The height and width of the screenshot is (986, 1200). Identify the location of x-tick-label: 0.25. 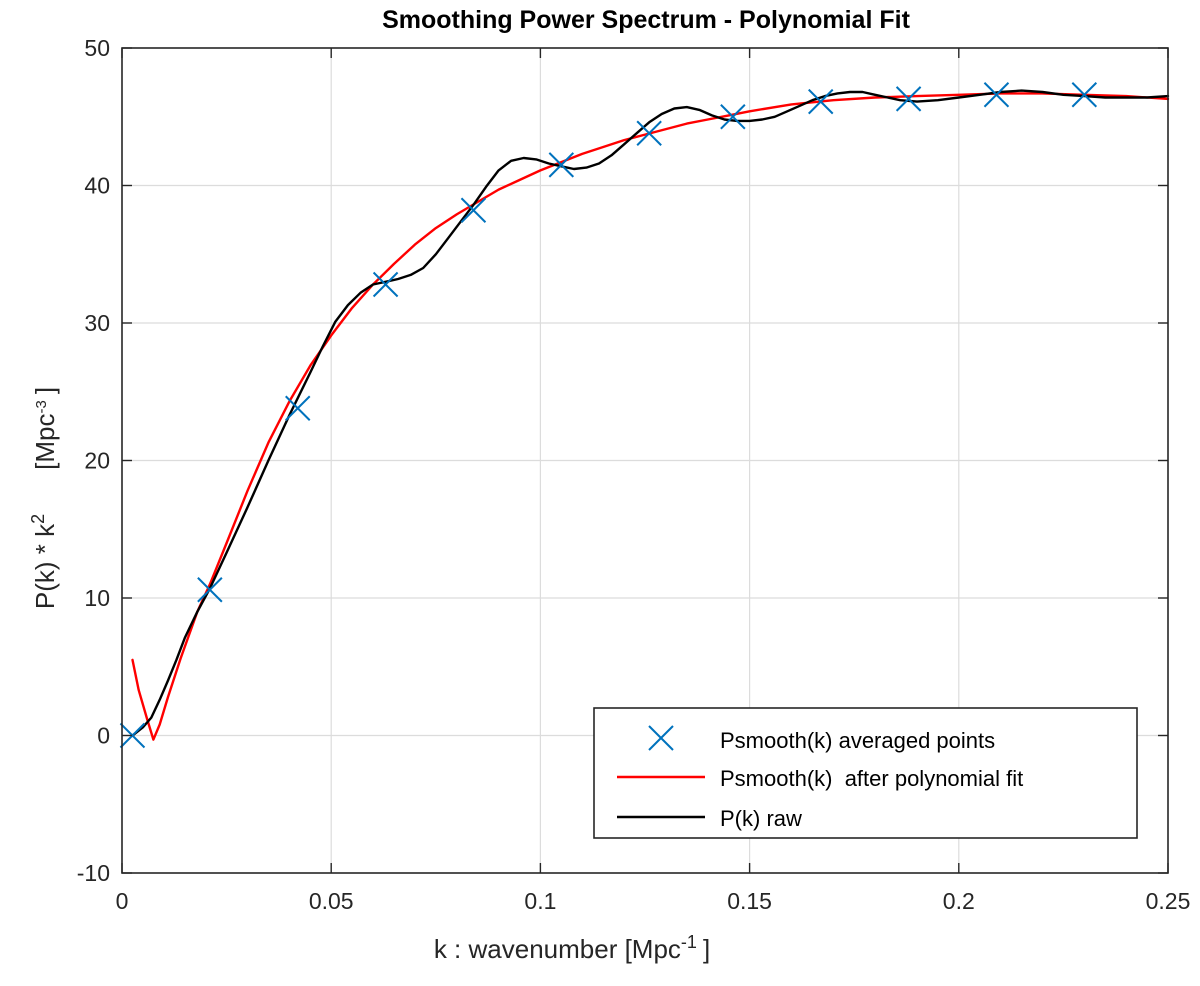
(1168, 901).